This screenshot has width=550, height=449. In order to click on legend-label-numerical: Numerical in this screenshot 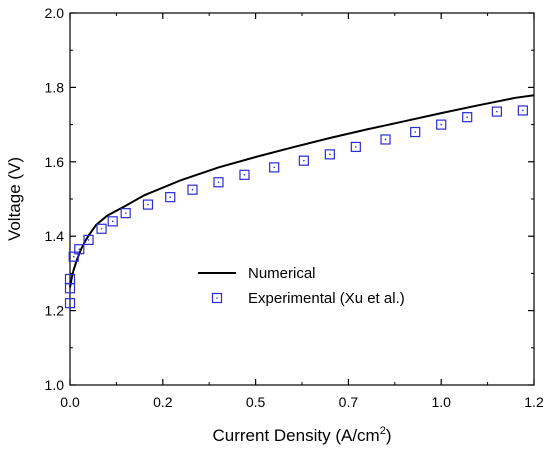, I will do `click(282, 273)`.